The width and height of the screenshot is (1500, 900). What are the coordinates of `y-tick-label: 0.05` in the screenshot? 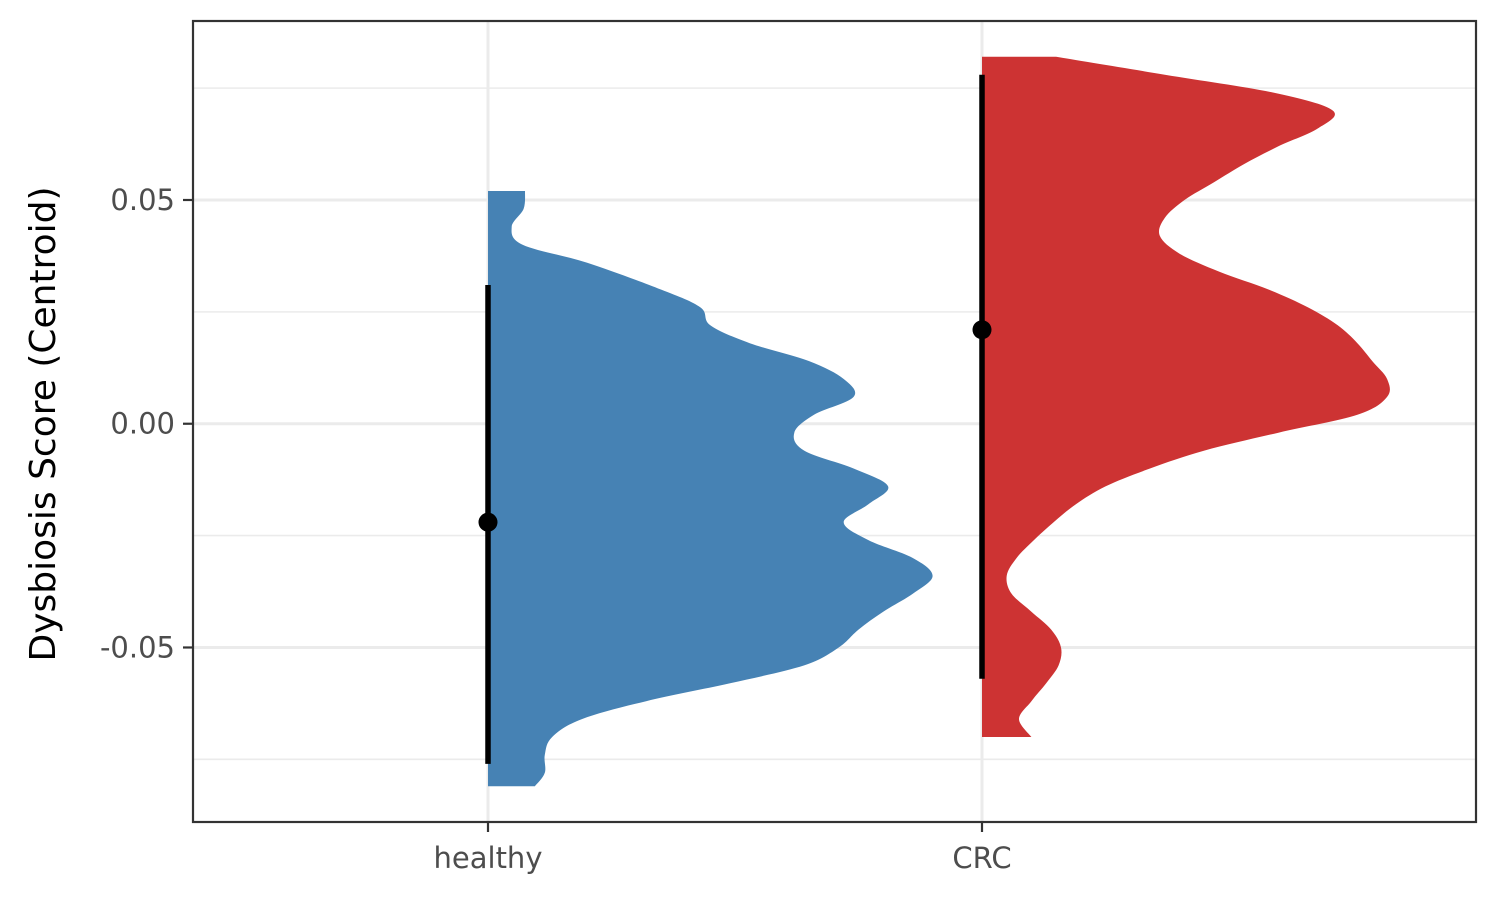 It's located at (142, 200).